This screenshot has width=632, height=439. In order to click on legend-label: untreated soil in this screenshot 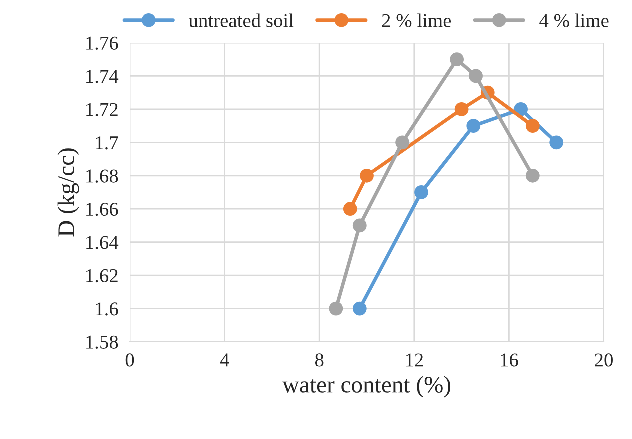, I will do `click(241, 21)`.